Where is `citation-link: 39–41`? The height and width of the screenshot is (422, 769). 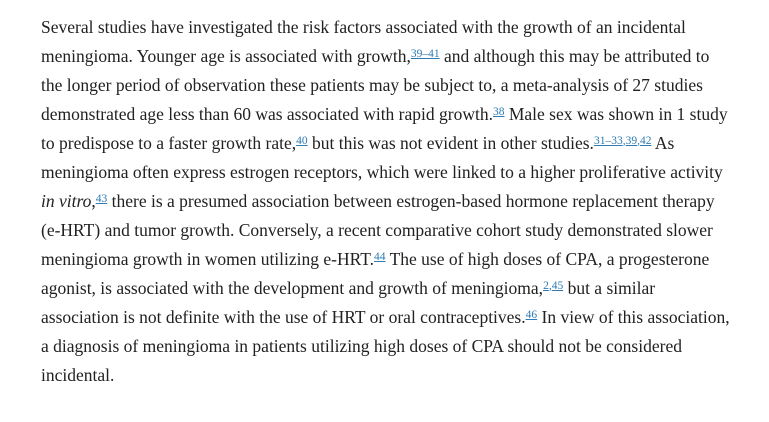 citation-link: 39–41 is located at coordinates (425, 53).